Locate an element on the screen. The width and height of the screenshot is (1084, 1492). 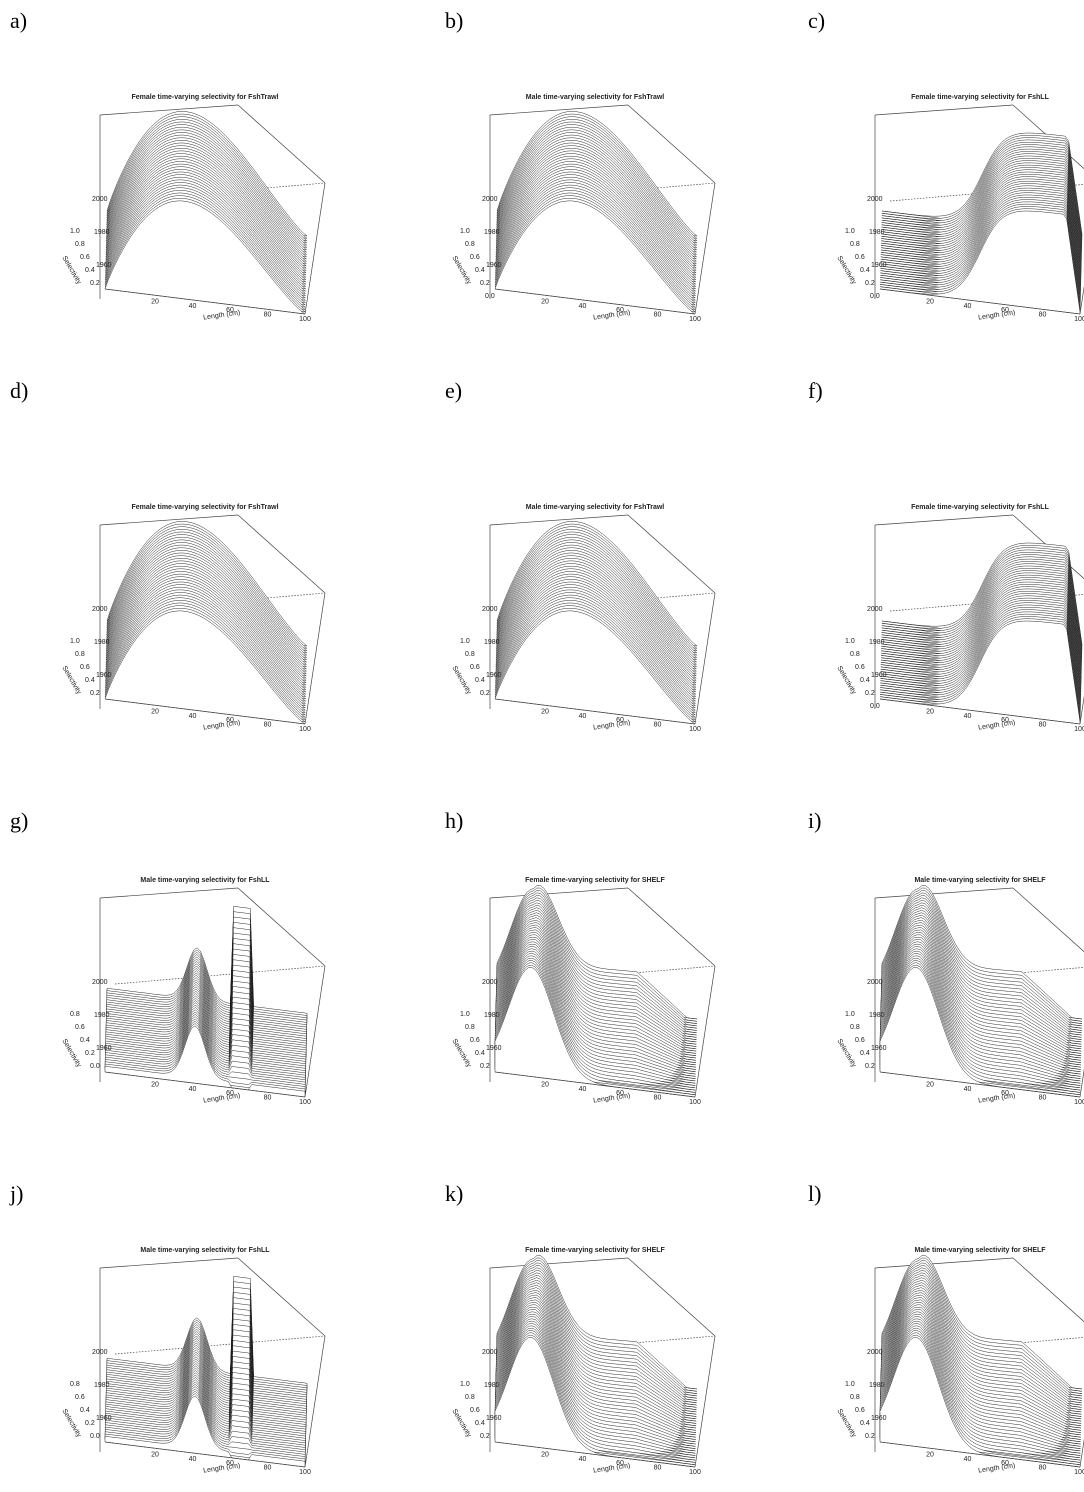
panel-label: i) is located at coordinates (815, 820).